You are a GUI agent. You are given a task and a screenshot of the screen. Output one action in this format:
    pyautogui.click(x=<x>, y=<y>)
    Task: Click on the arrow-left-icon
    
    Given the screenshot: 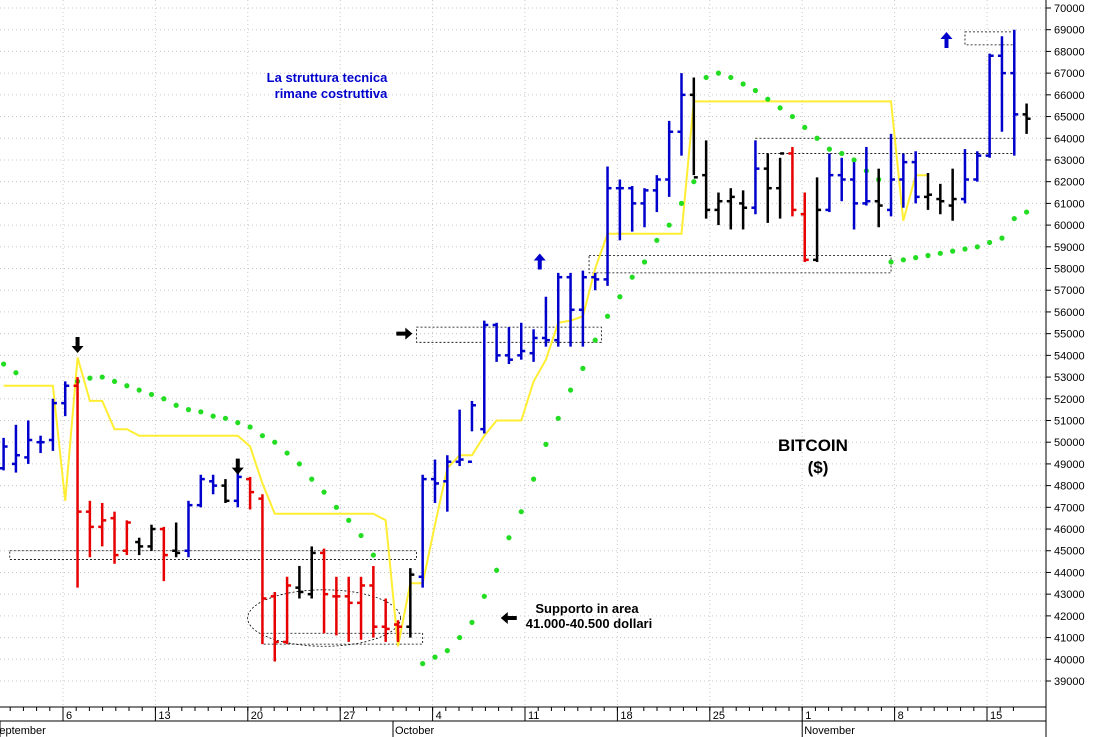 What is the action you would take?
    pyautogui.click(x=508, y=618)
    